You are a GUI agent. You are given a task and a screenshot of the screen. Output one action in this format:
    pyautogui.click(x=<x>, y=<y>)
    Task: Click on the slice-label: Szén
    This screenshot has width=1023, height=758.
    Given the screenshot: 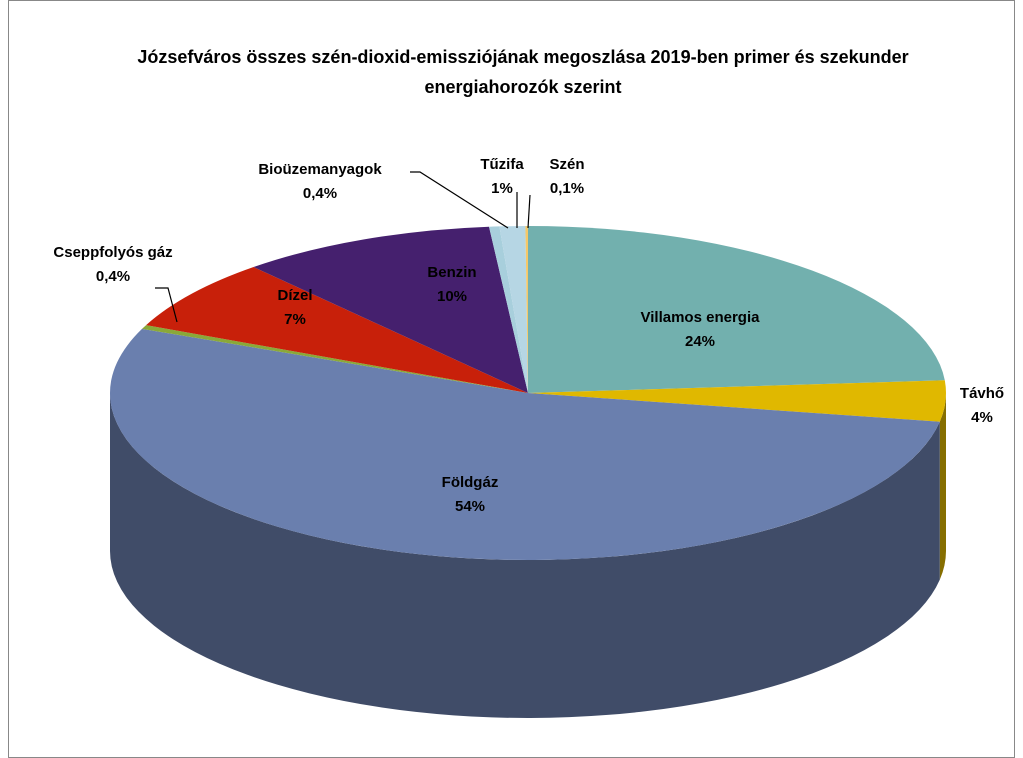 What is the action you would take?
    pyautogui.click(x=566, y=164)
    